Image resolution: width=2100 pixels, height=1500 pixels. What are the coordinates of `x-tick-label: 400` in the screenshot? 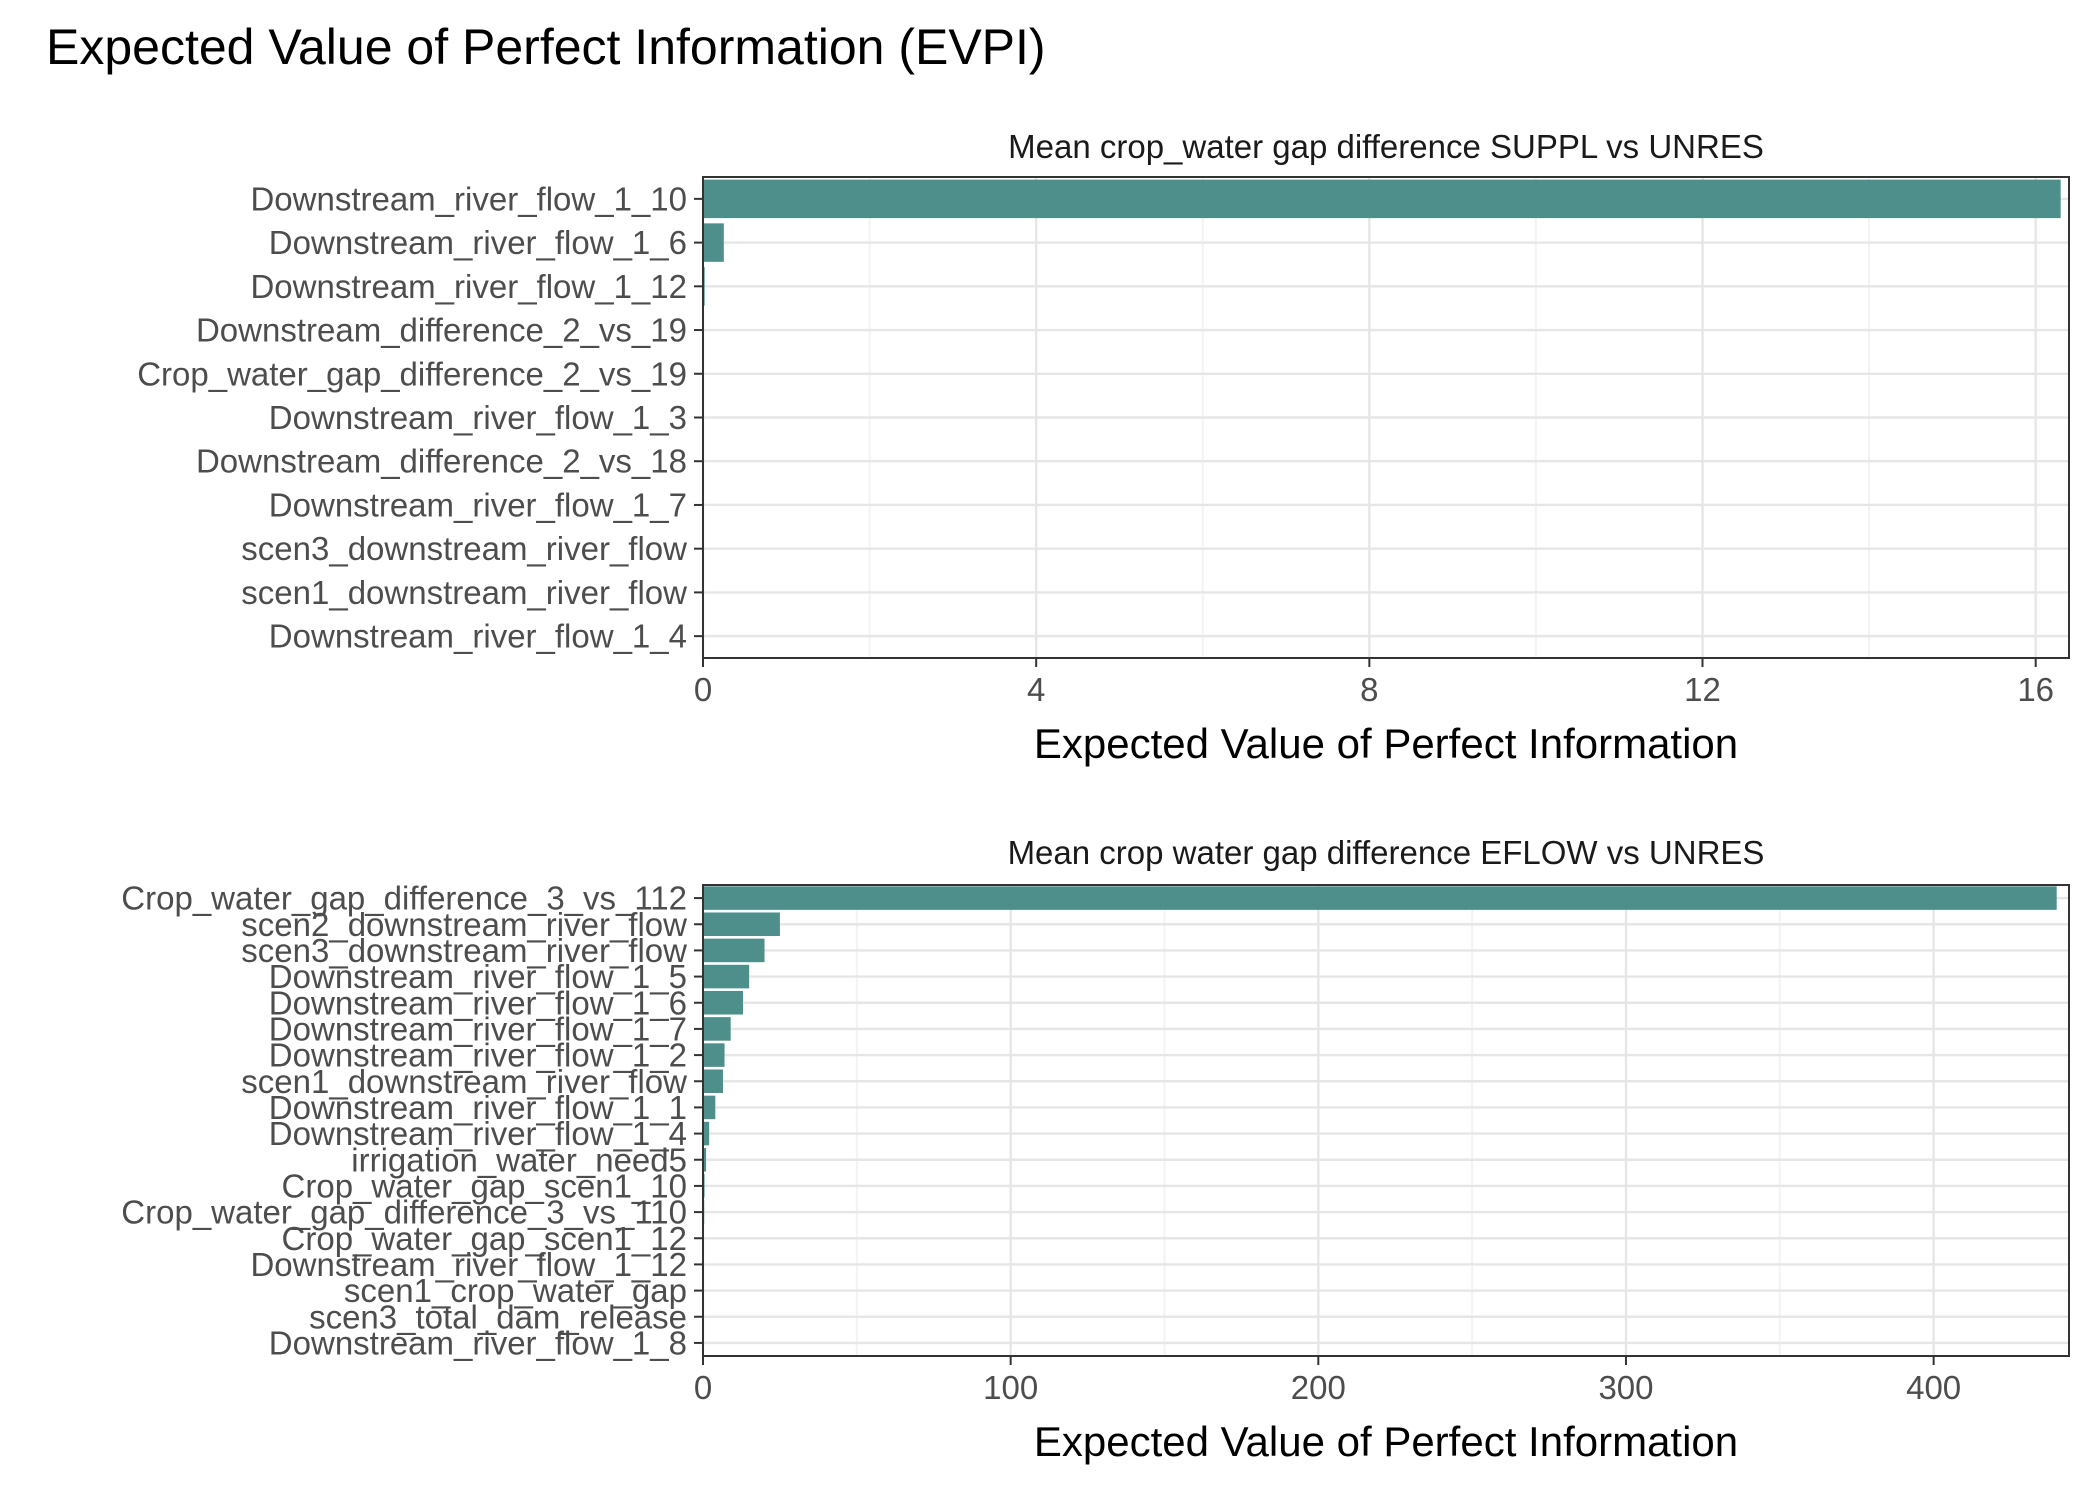 It's located at (1933, 1387).